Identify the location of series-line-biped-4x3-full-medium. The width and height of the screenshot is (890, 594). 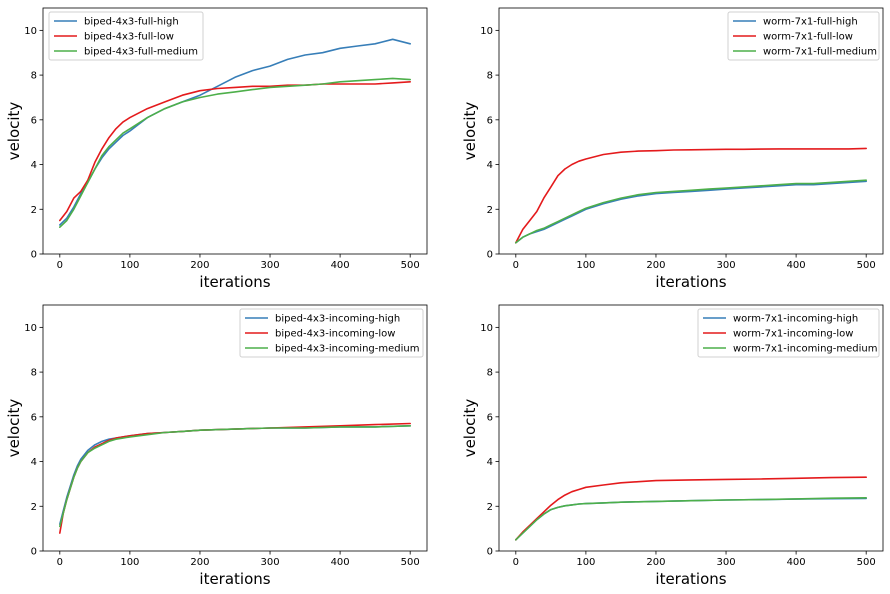
(235, 152).